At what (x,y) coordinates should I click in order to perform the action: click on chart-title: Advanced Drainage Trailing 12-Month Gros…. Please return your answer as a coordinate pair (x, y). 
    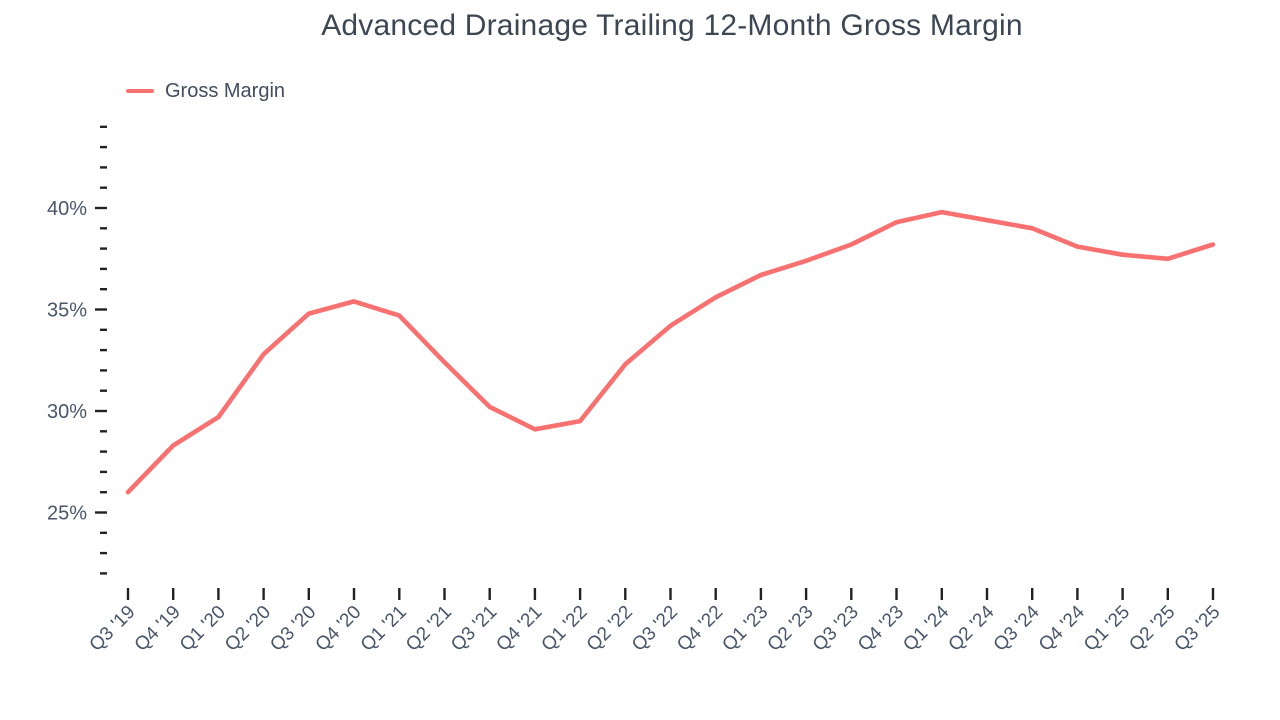
    Looking at the image, I should click on (672, 25).